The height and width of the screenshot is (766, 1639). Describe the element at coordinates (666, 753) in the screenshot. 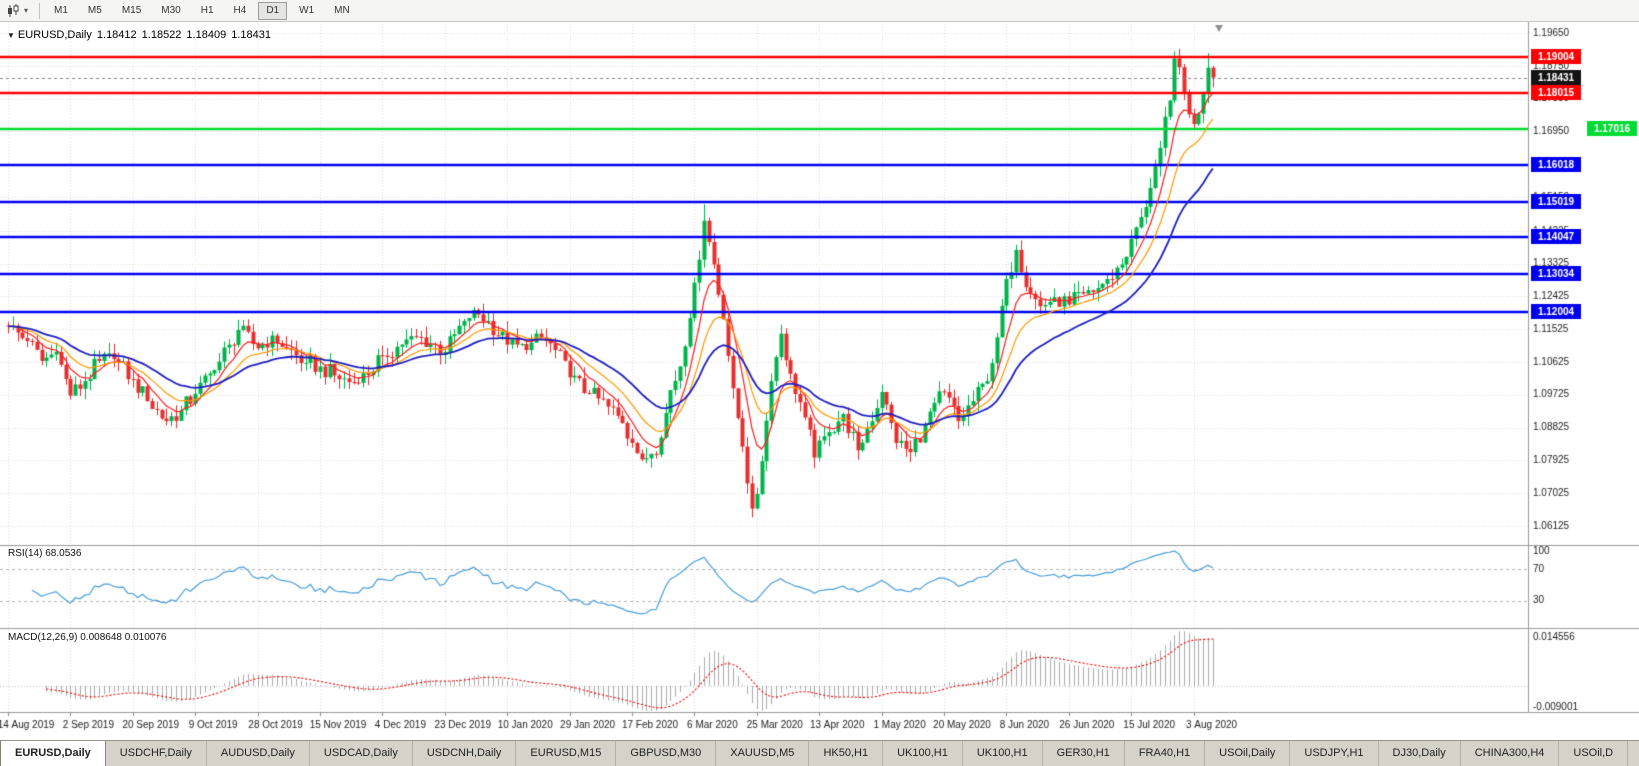

I see `tab-gbpusd-m30: GBPUSD,M30` at that location.